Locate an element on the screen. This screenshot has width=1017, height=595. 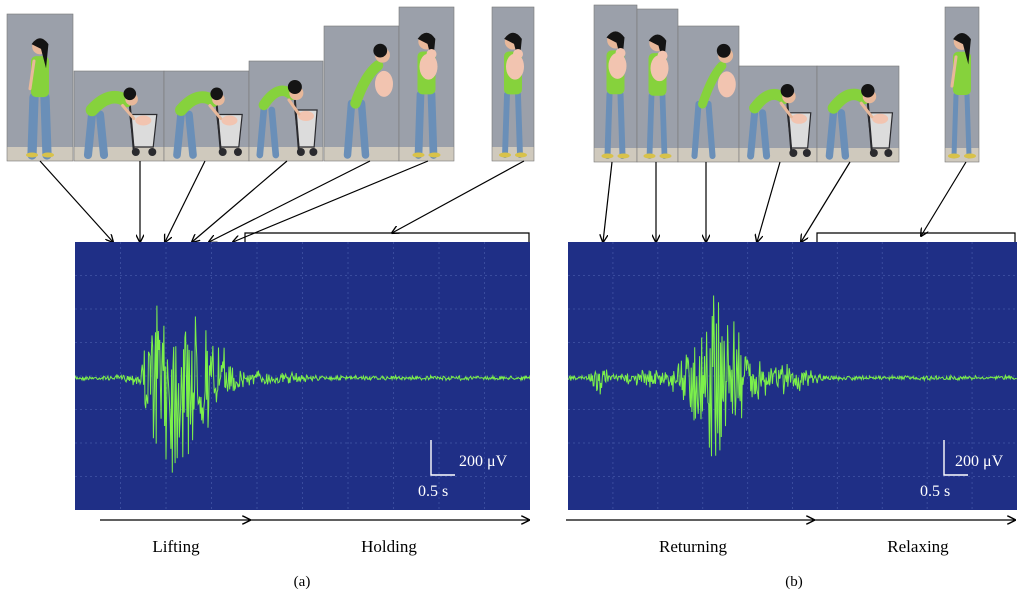
relaxing-window-bracket is located at coordinates (916, 237).